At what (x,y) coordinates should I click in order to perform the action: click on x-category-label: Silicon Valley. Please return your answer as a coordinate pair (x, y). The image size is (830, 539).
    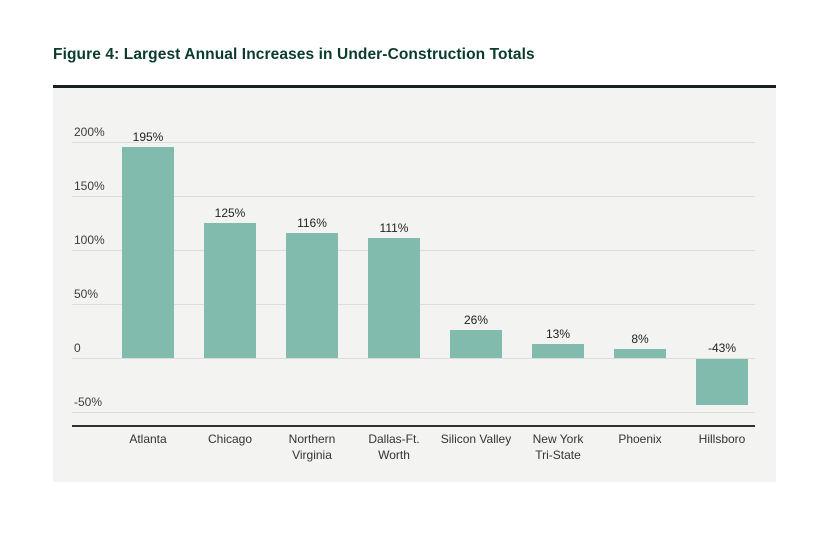
    Looking at the image, I should click on (476, 439).